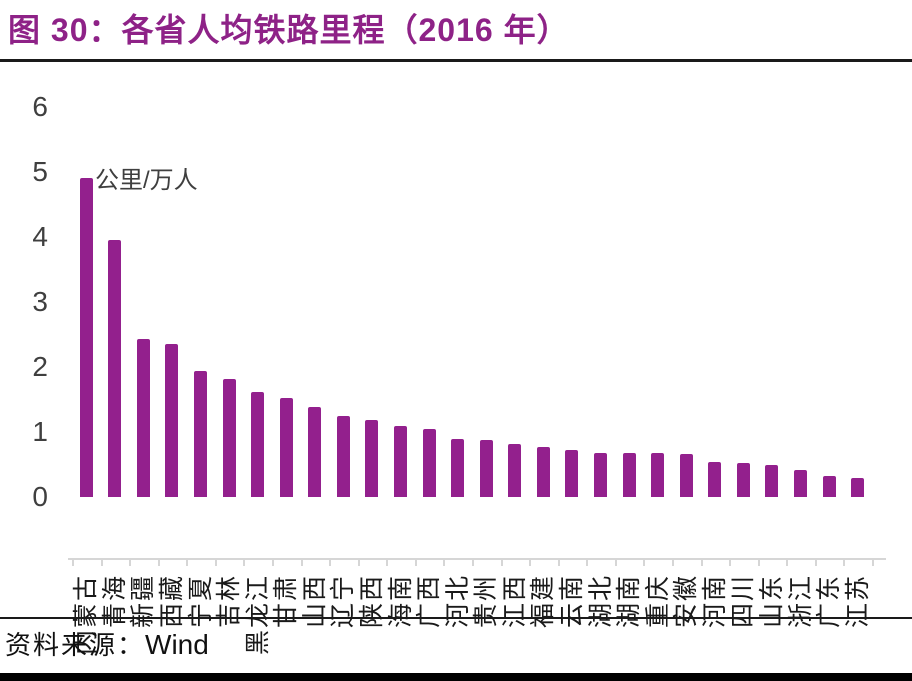  What do you see at coordinates (657, 601) in the screenshot?
I see `x-axis-label-重庆: 重庆` at bounding box center [657, 601].